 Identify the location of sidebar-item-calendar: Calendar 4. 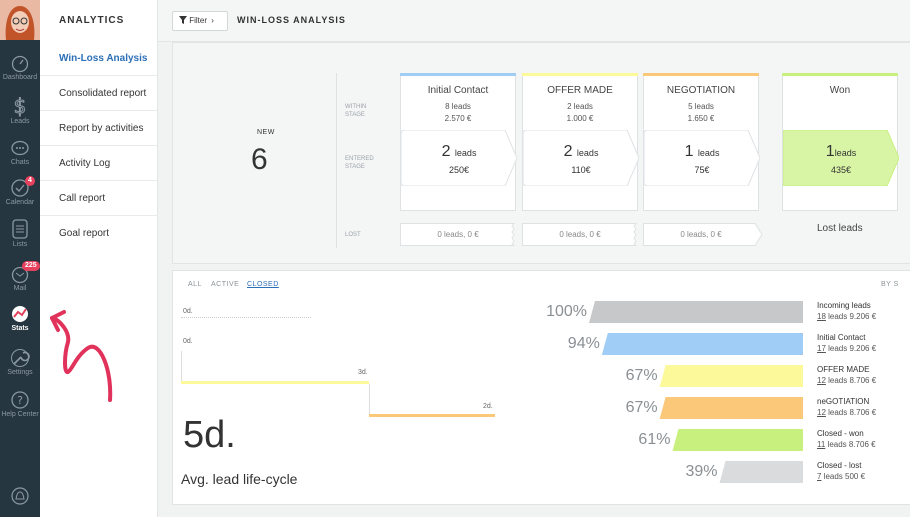
(20, 191).